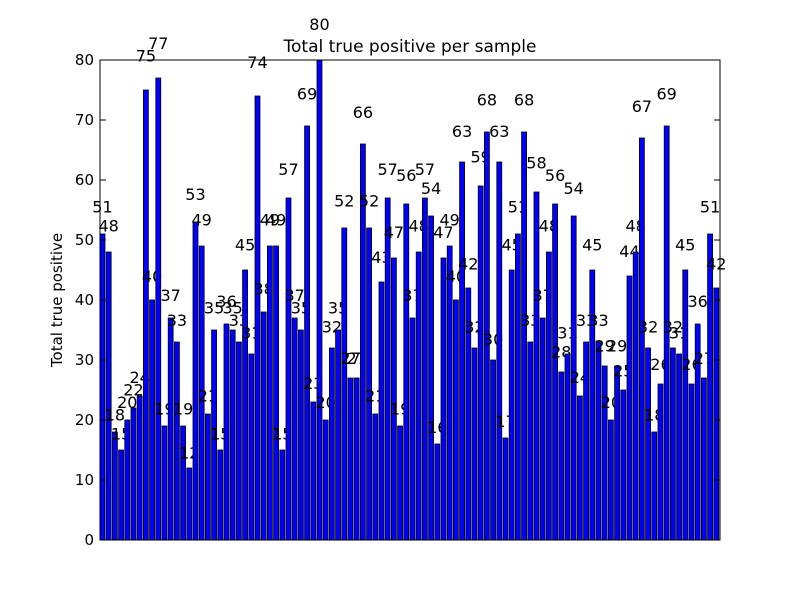 This screenshot has width=800, height=600. What do you see at coordinates (84, 120) in the screenshot?
I see `y-tick-label: 70` at bounding box center [84, 120].